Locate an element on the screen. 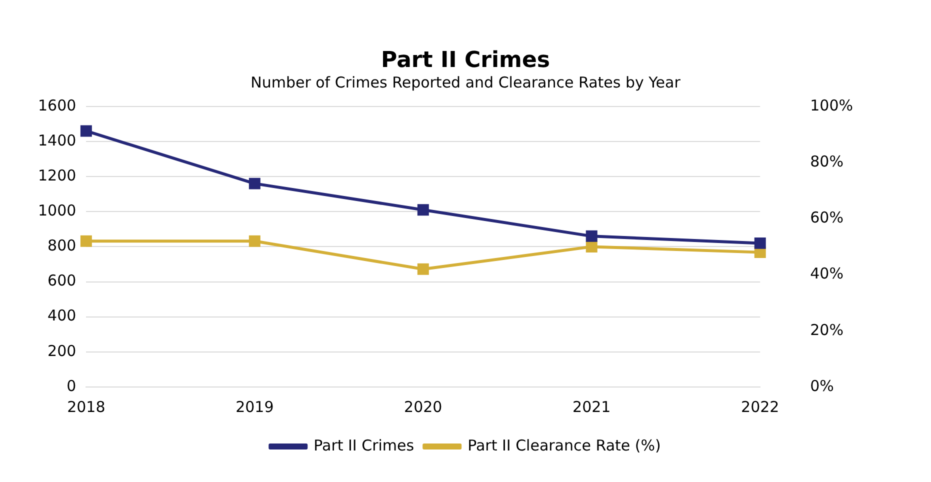 This screenshot has width=931, height=482. y-tick-label: 800 is located at coordinates (62, 245).